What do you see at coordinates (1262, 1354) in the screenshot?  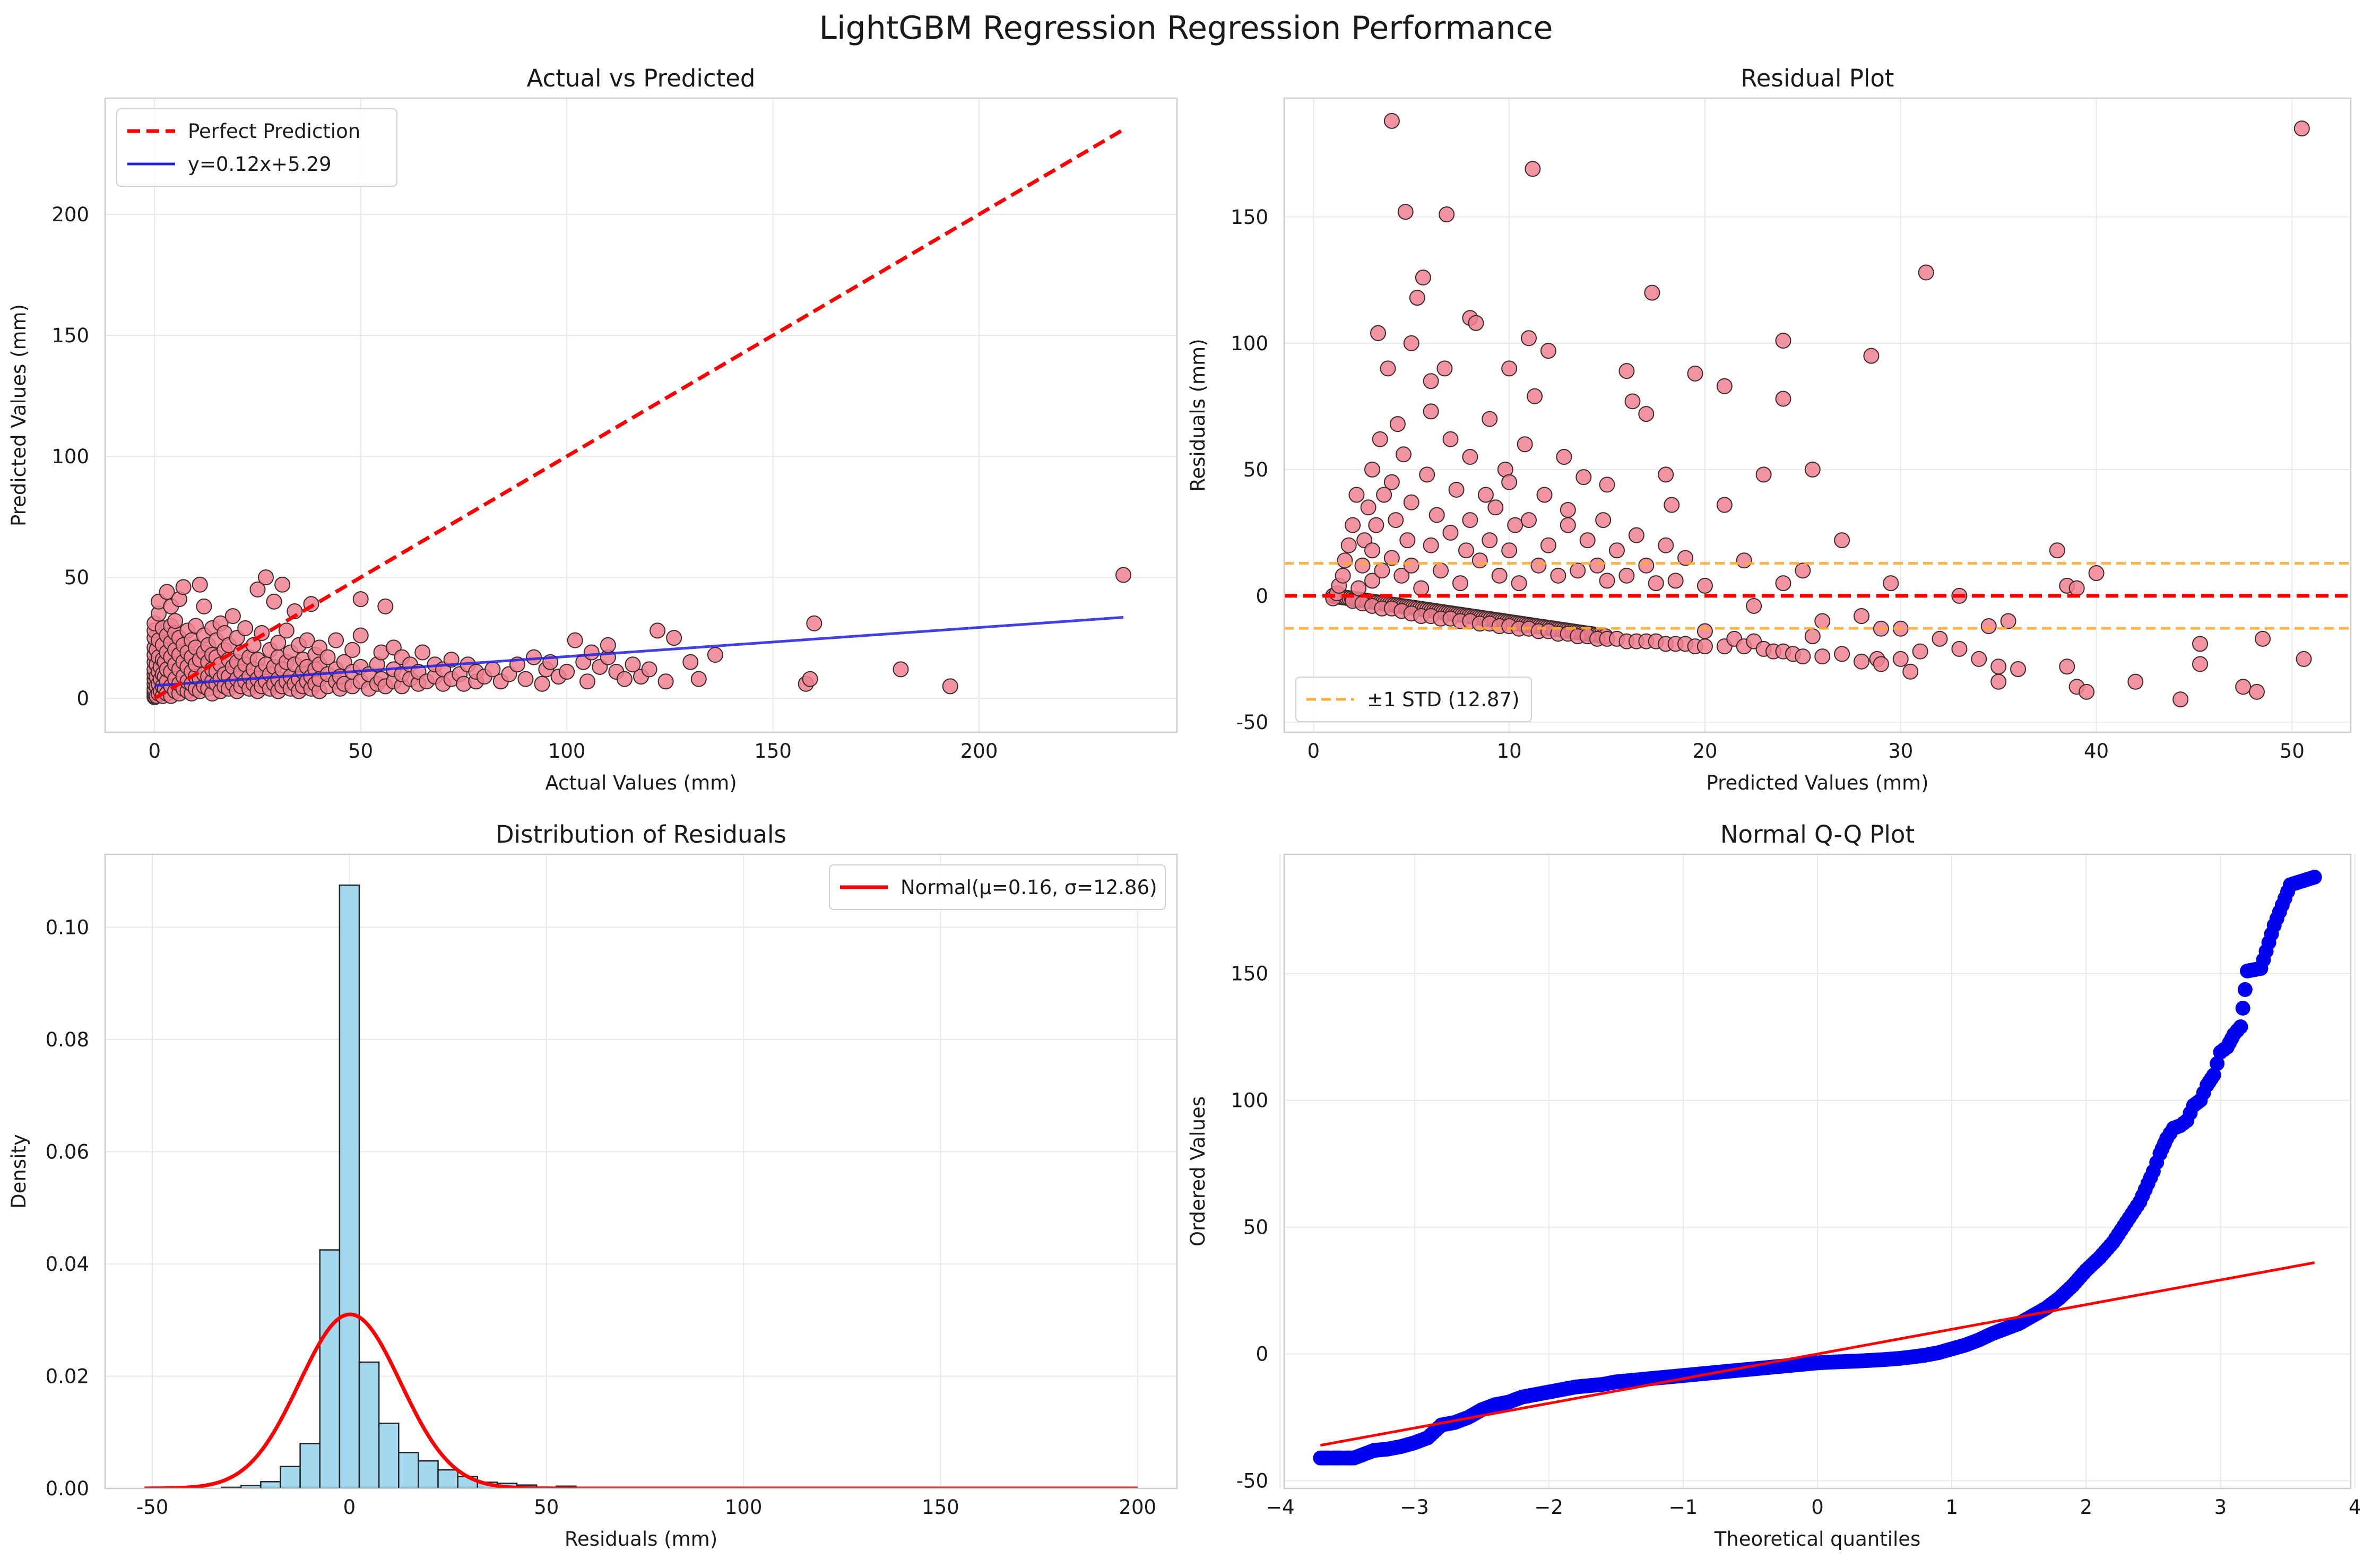 I see `y-tick-label: 0` at bounding box center [1262, 1354].